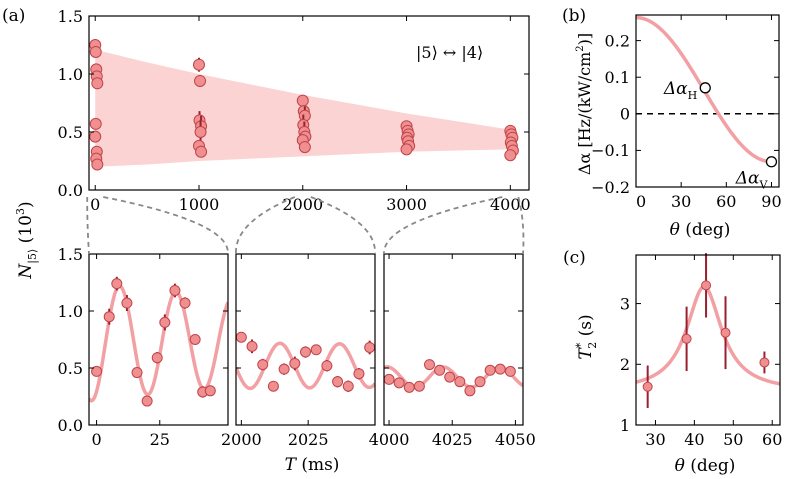  I want to click on x-tick-label: 3000, so click(406, 204).